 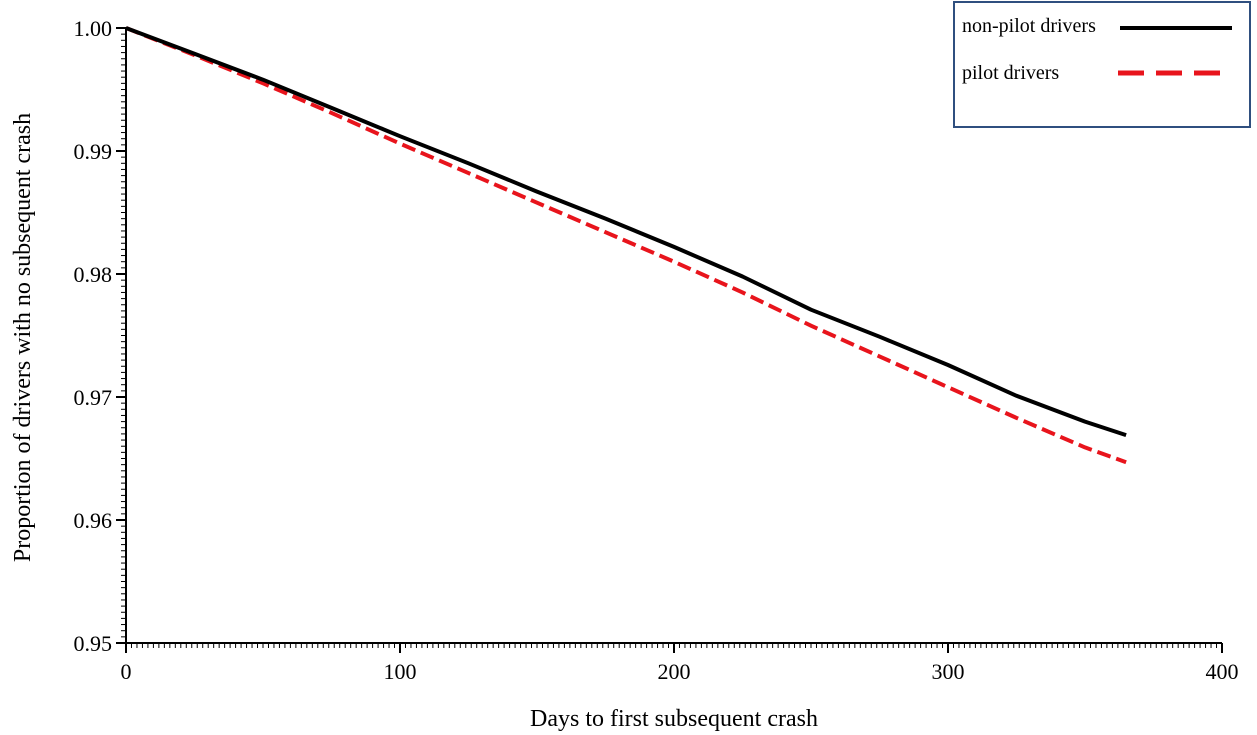 What do you see at coordinates (1222, 671) in the screenshot?
I see `x-tick-label: 400` at bounding box center [1222, 671].